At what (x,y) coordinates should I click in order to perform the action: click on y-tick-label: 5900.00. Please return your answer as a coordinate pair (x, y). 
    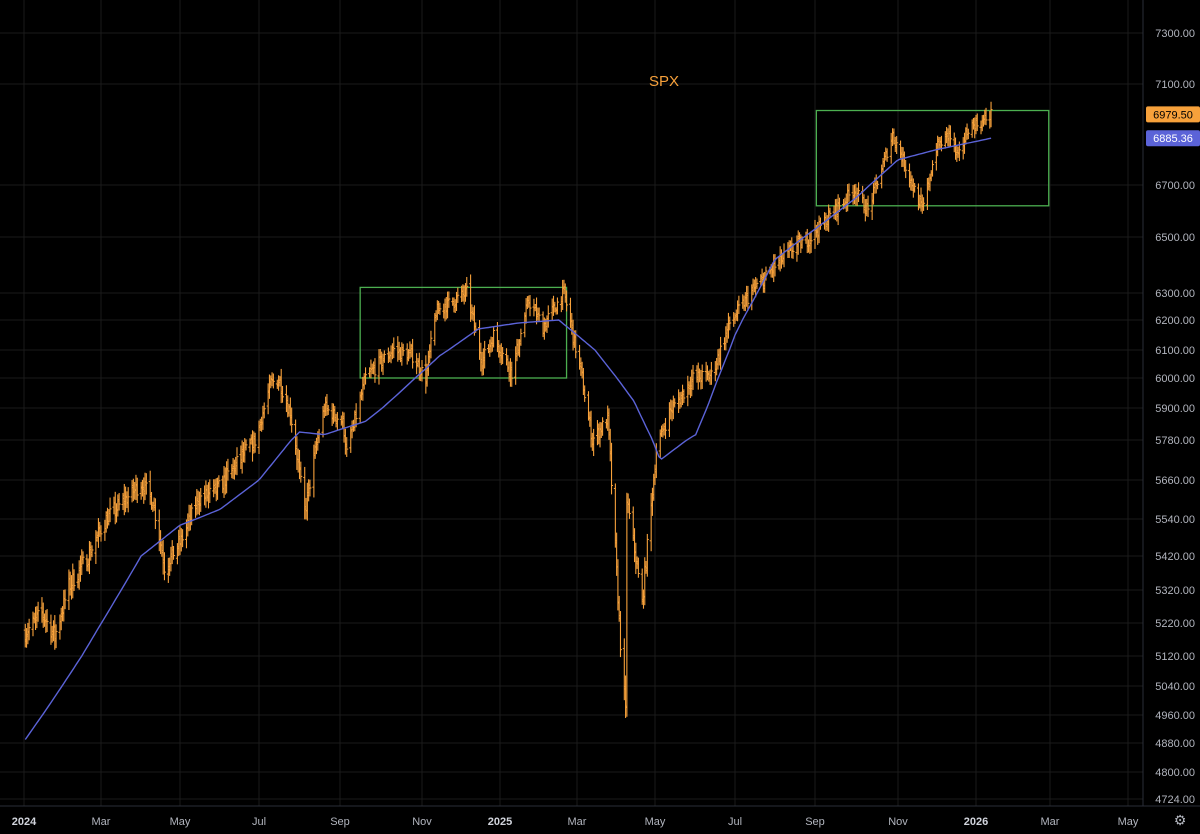
    Looking at the image, I should click on (1175, 409).